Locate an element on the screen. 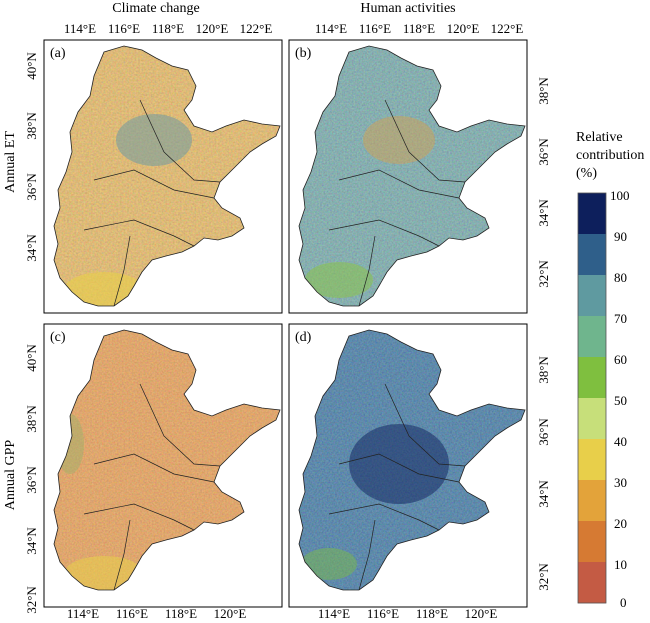  left-lat-labels-top: 40°N 38°N 36°N 34°N is located at coordinates (31, 157).